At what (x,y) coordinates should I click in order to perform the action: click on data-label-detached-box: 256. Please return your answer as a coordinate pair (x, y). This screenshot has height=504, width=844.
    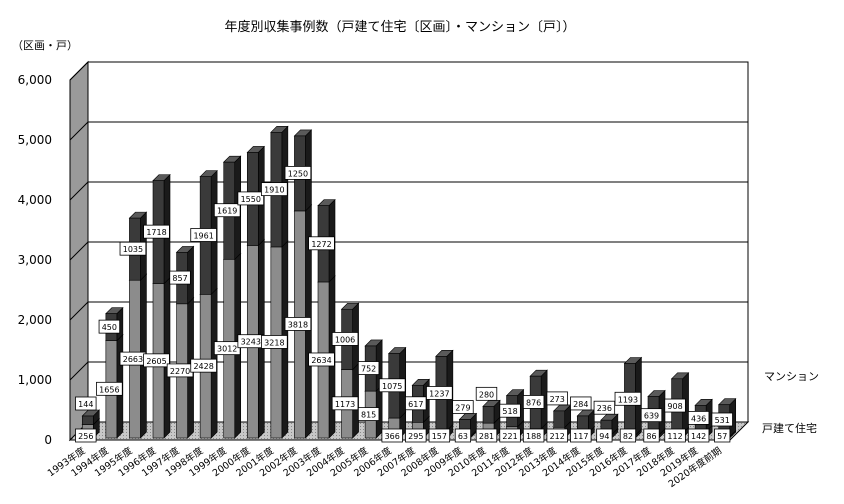
    Looking at the image, I should click on (86, 435).